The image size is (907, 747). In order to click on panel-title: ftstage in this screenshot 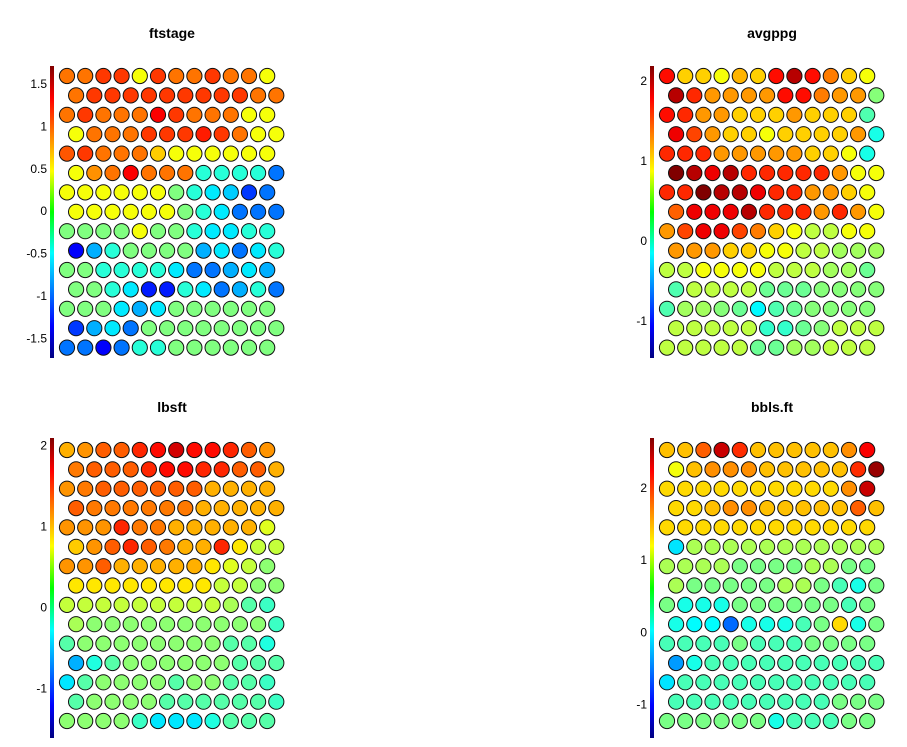, I will do `click(172, 33)`.